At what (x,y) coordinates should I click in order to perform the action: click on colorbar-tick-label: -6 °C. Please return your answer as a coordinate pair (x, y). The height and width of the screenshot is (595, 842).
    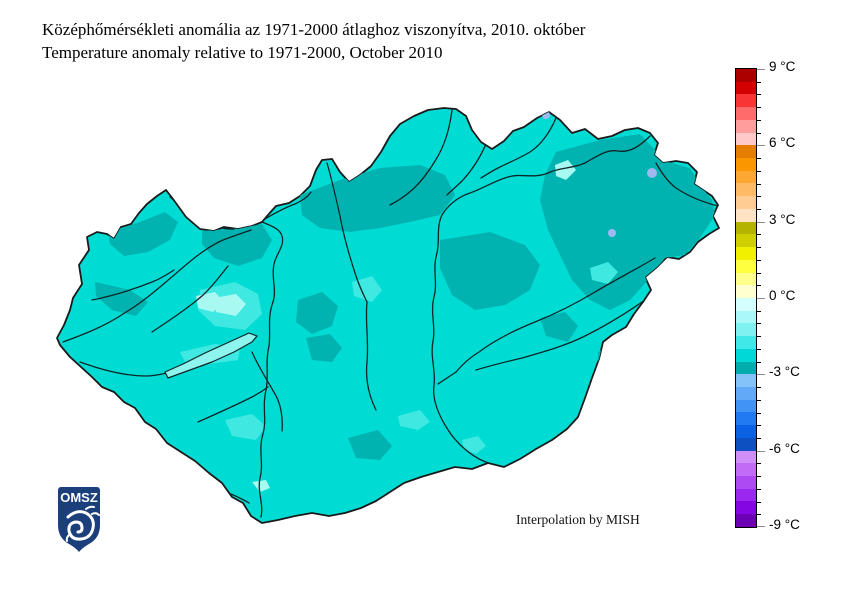
    Looking at the image, I should click on (784, 448).